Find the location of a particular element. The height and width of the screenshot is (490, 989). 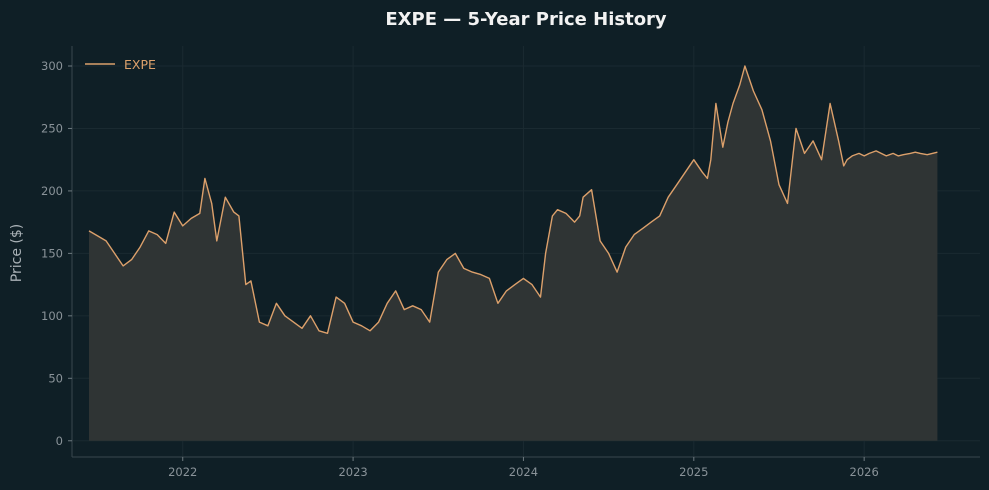

y-axis-ticks: 0 50 100 150 200 250 300 is located at coordinates (56, 253).